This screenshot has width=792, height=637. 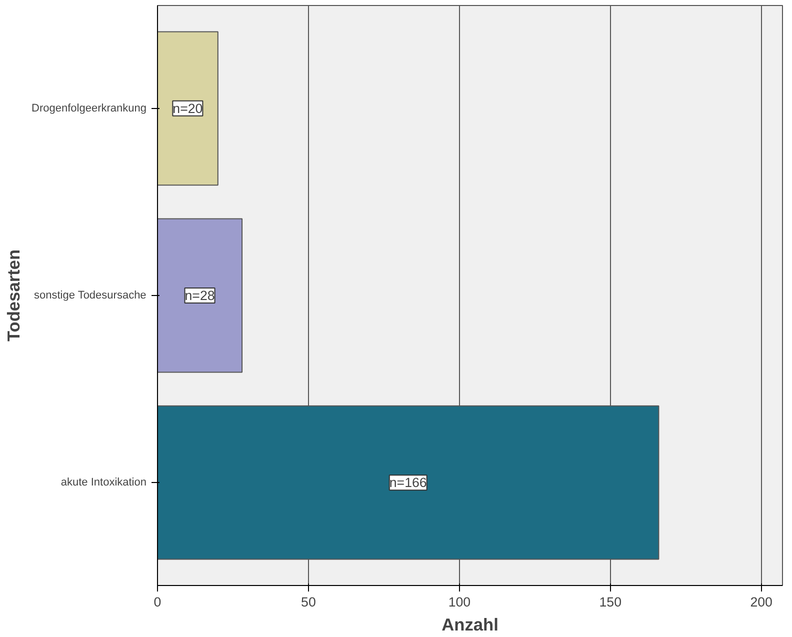 What do you see at coordinates (408, 482) in the screenshot?
I see `data-label: n=166` at bounding box center [408, 482].